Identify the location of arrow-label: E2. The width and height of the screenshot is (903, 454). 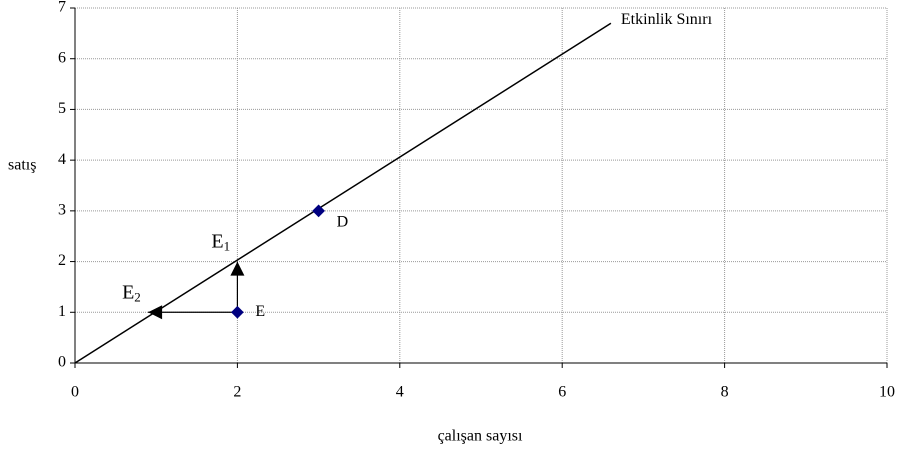
(131, 292).